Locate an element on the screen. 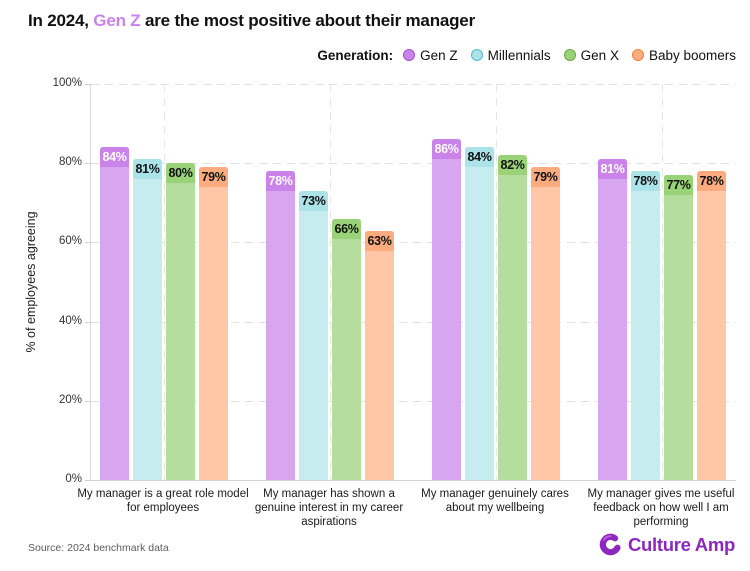 Image resolution: width=750 pixels, height=571 pixels. legend-item-label: Gen X is located at coordinates (599, 55).